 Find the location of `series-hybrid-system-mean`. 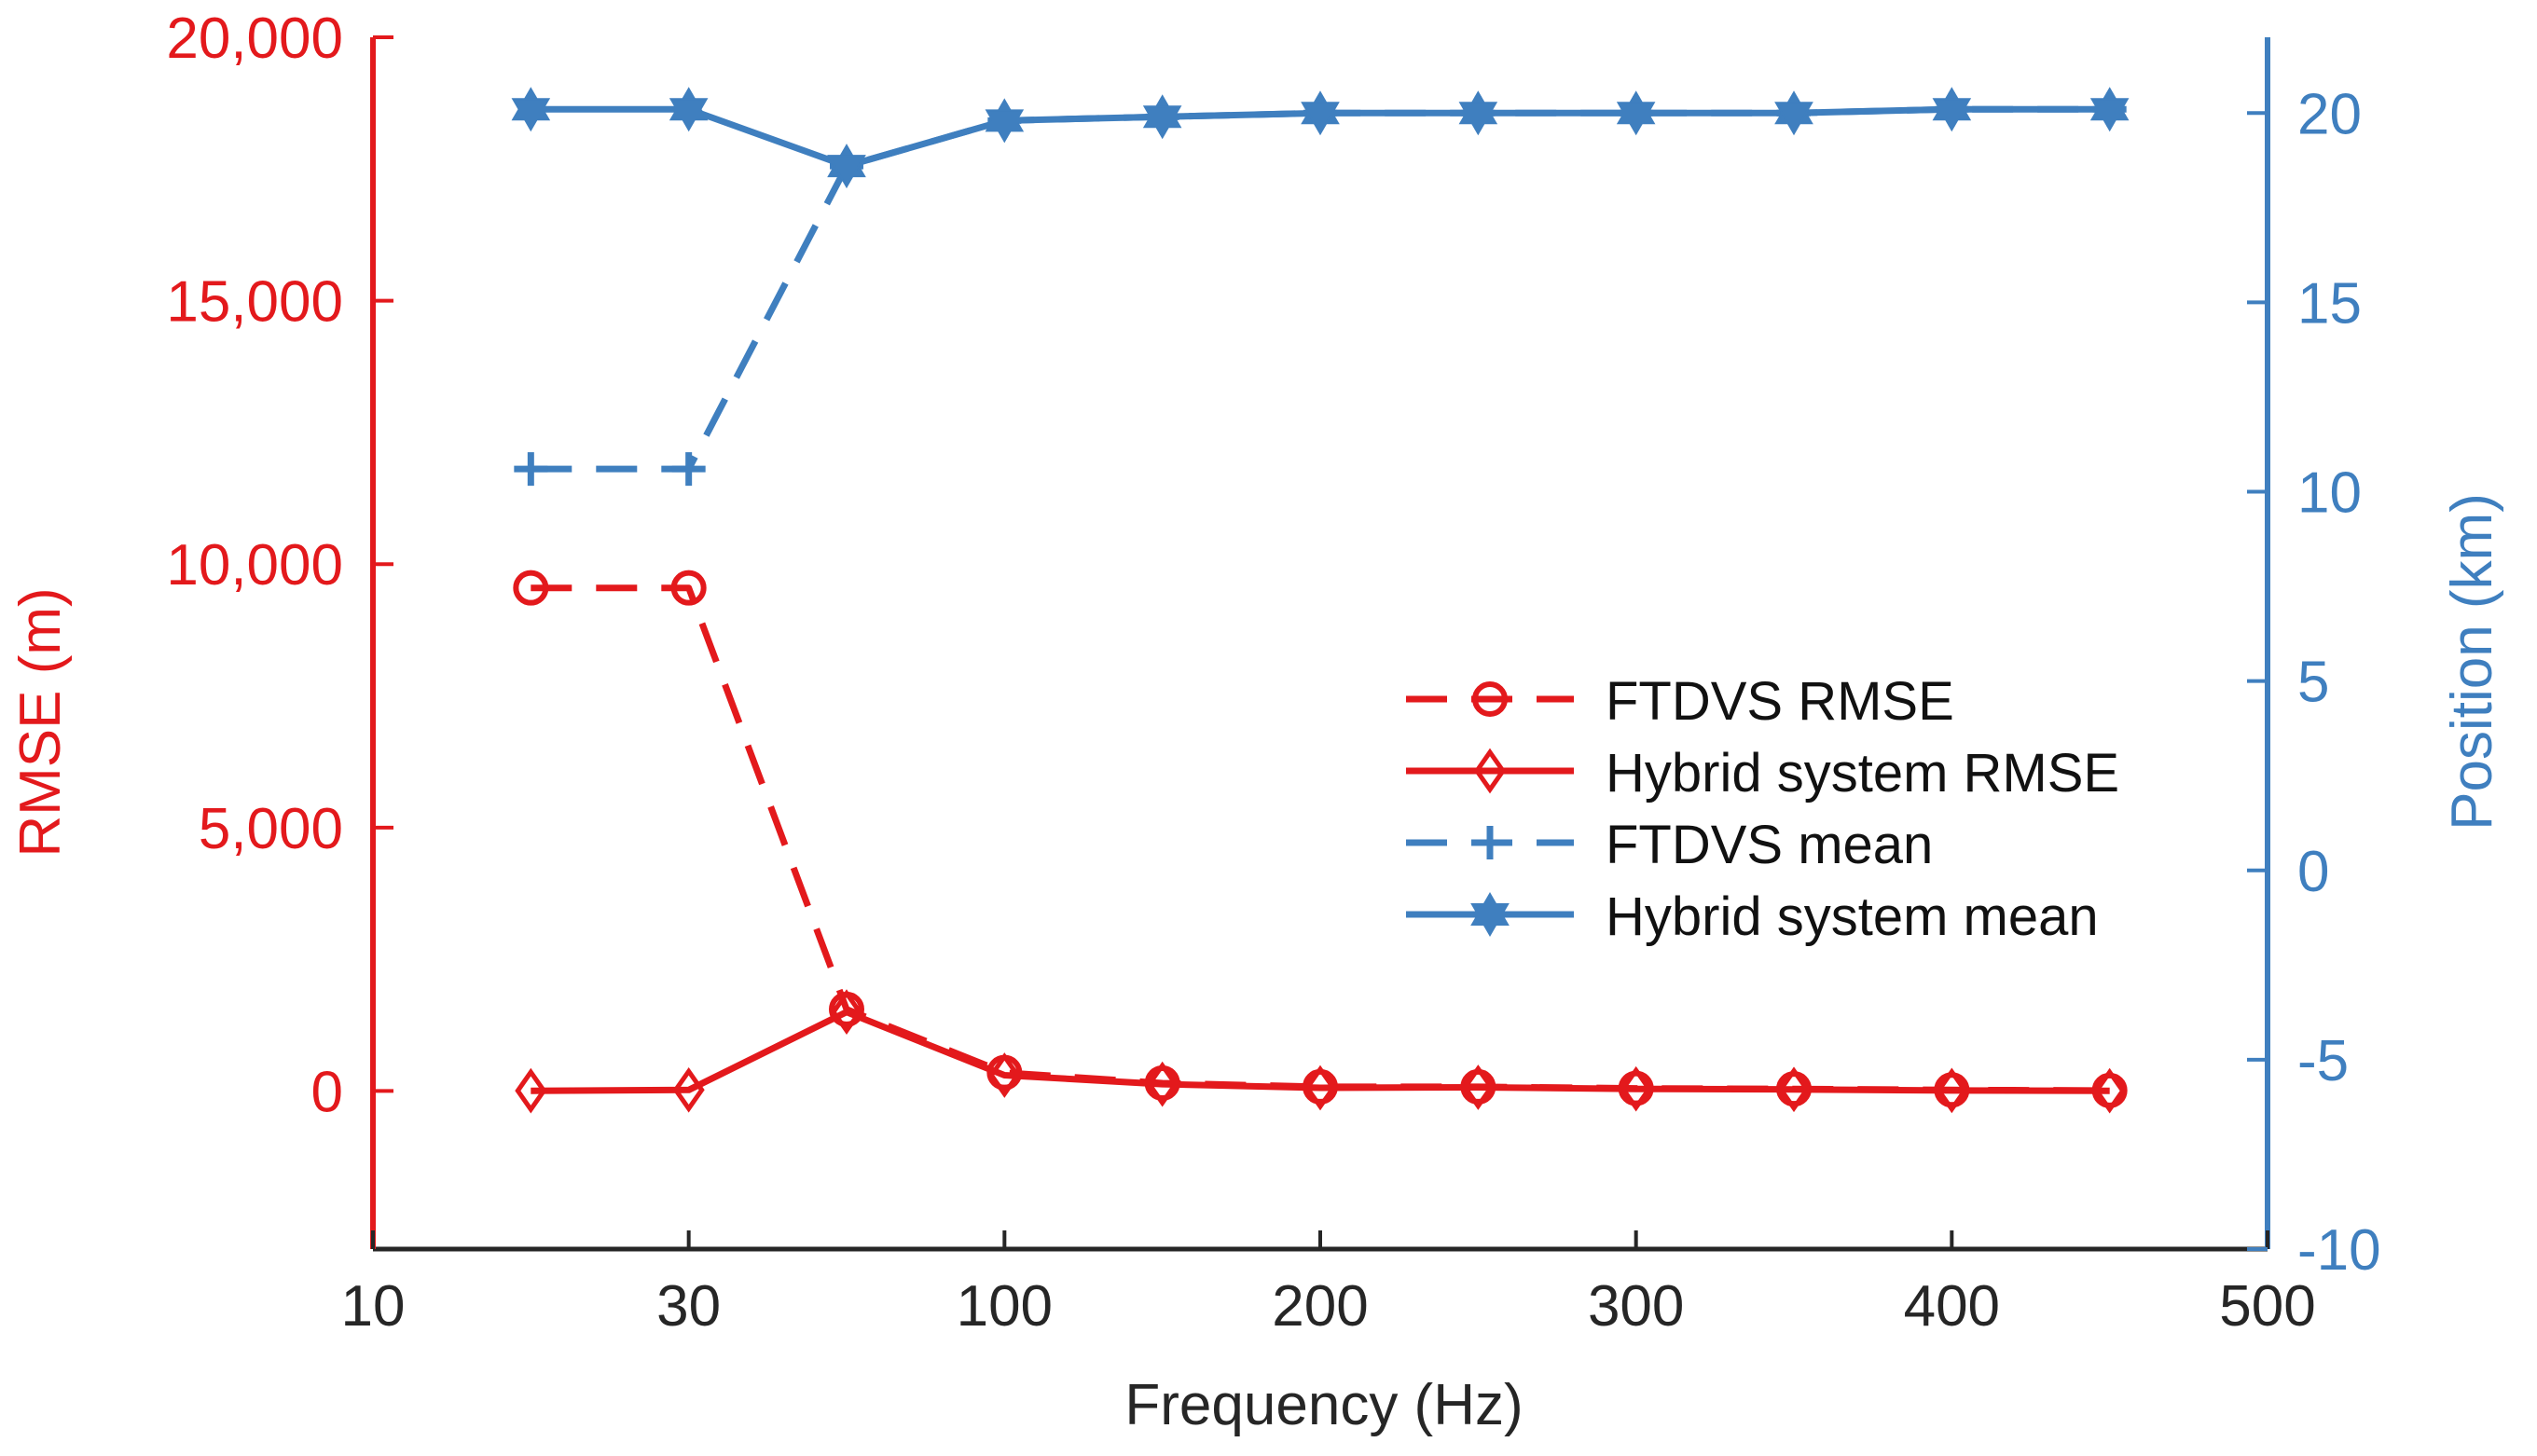

series-hybrid-system-mean is located at coordinates (1320, 138).